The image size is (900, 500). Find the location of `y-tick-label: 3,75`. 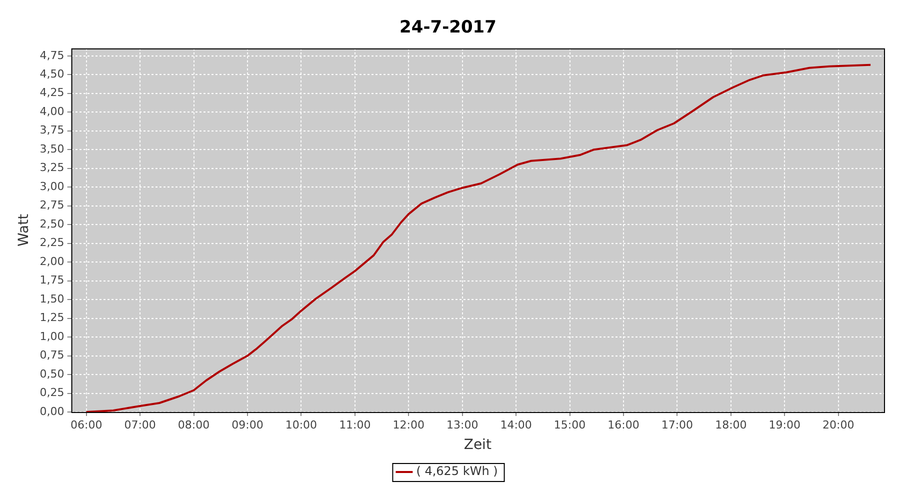

y-tick-label: 3,75 is located at coordinates (52, 130).